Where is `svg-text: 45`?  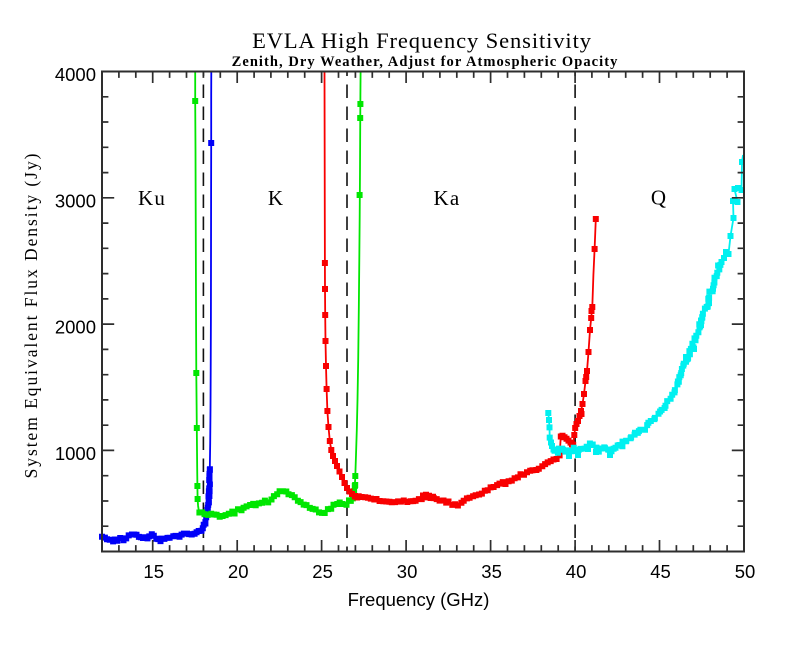
svg-text: 45 is located at coordinates (660, 571).